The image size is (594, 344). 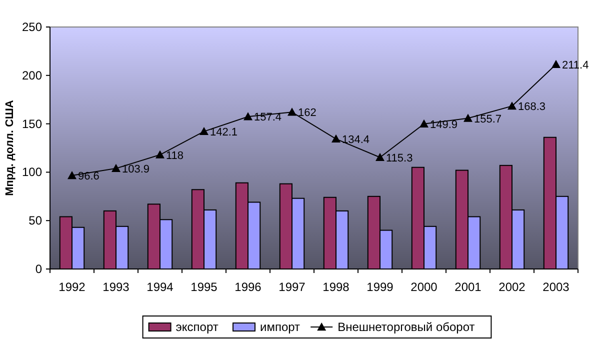 What do you see at coordinates (204, 287) in the screenshot?
I see `x-tick-label: 1995` at bounding box center [204, 287].